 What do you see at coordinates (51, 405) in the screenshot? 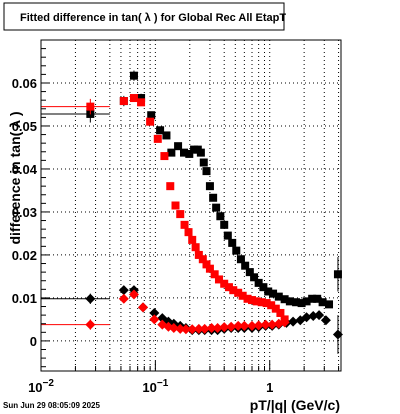
I see `timestamp: Sun Jun 29 08:05:09 2025` at bounding box center [51, 405].